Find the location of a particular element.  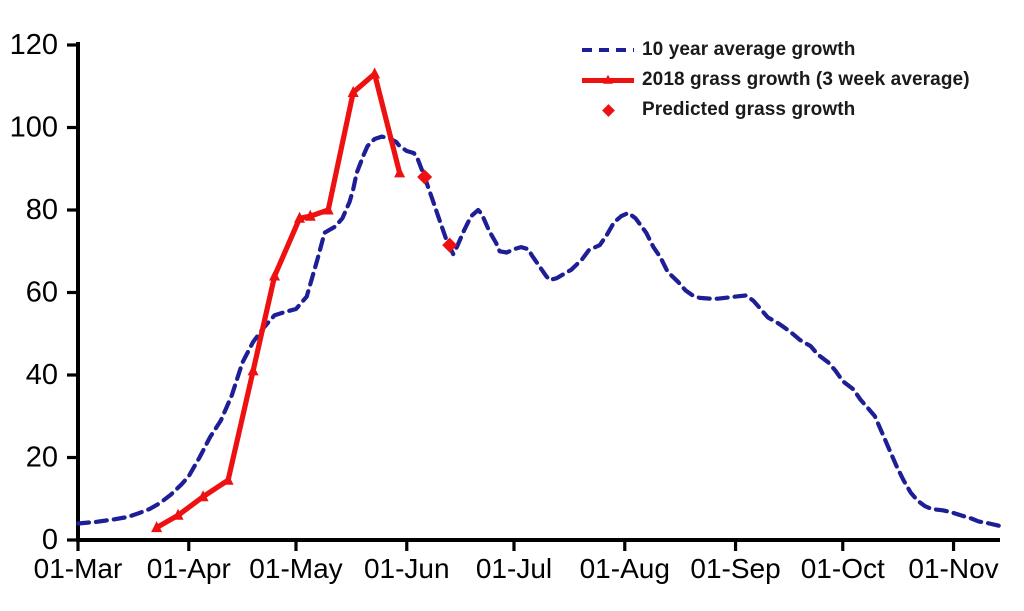

legend-item-predicted-growth: Predicted grass growth is located at coordinates (776, 110).